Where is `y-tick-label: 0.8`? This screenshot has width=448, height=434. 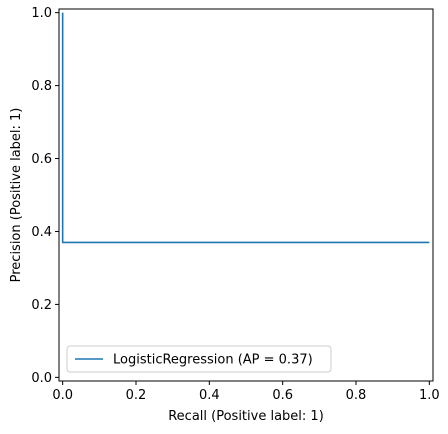
y-tick-label: 0.8 is located at coordinates (41, 86).